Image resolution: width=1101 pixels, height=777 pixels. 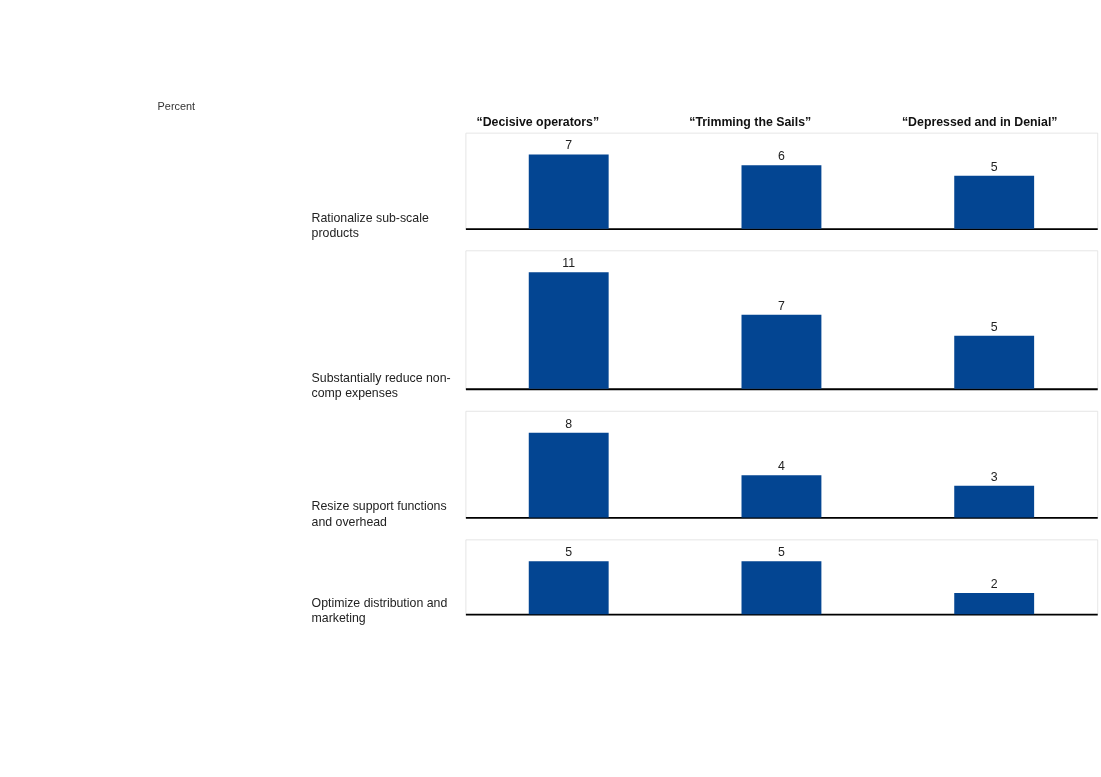 What do you see at coordinates (979, 121) in the screenshot?
I see `x-tick-label: “Depressed and in Denial”` at bounding box center [979, 121].